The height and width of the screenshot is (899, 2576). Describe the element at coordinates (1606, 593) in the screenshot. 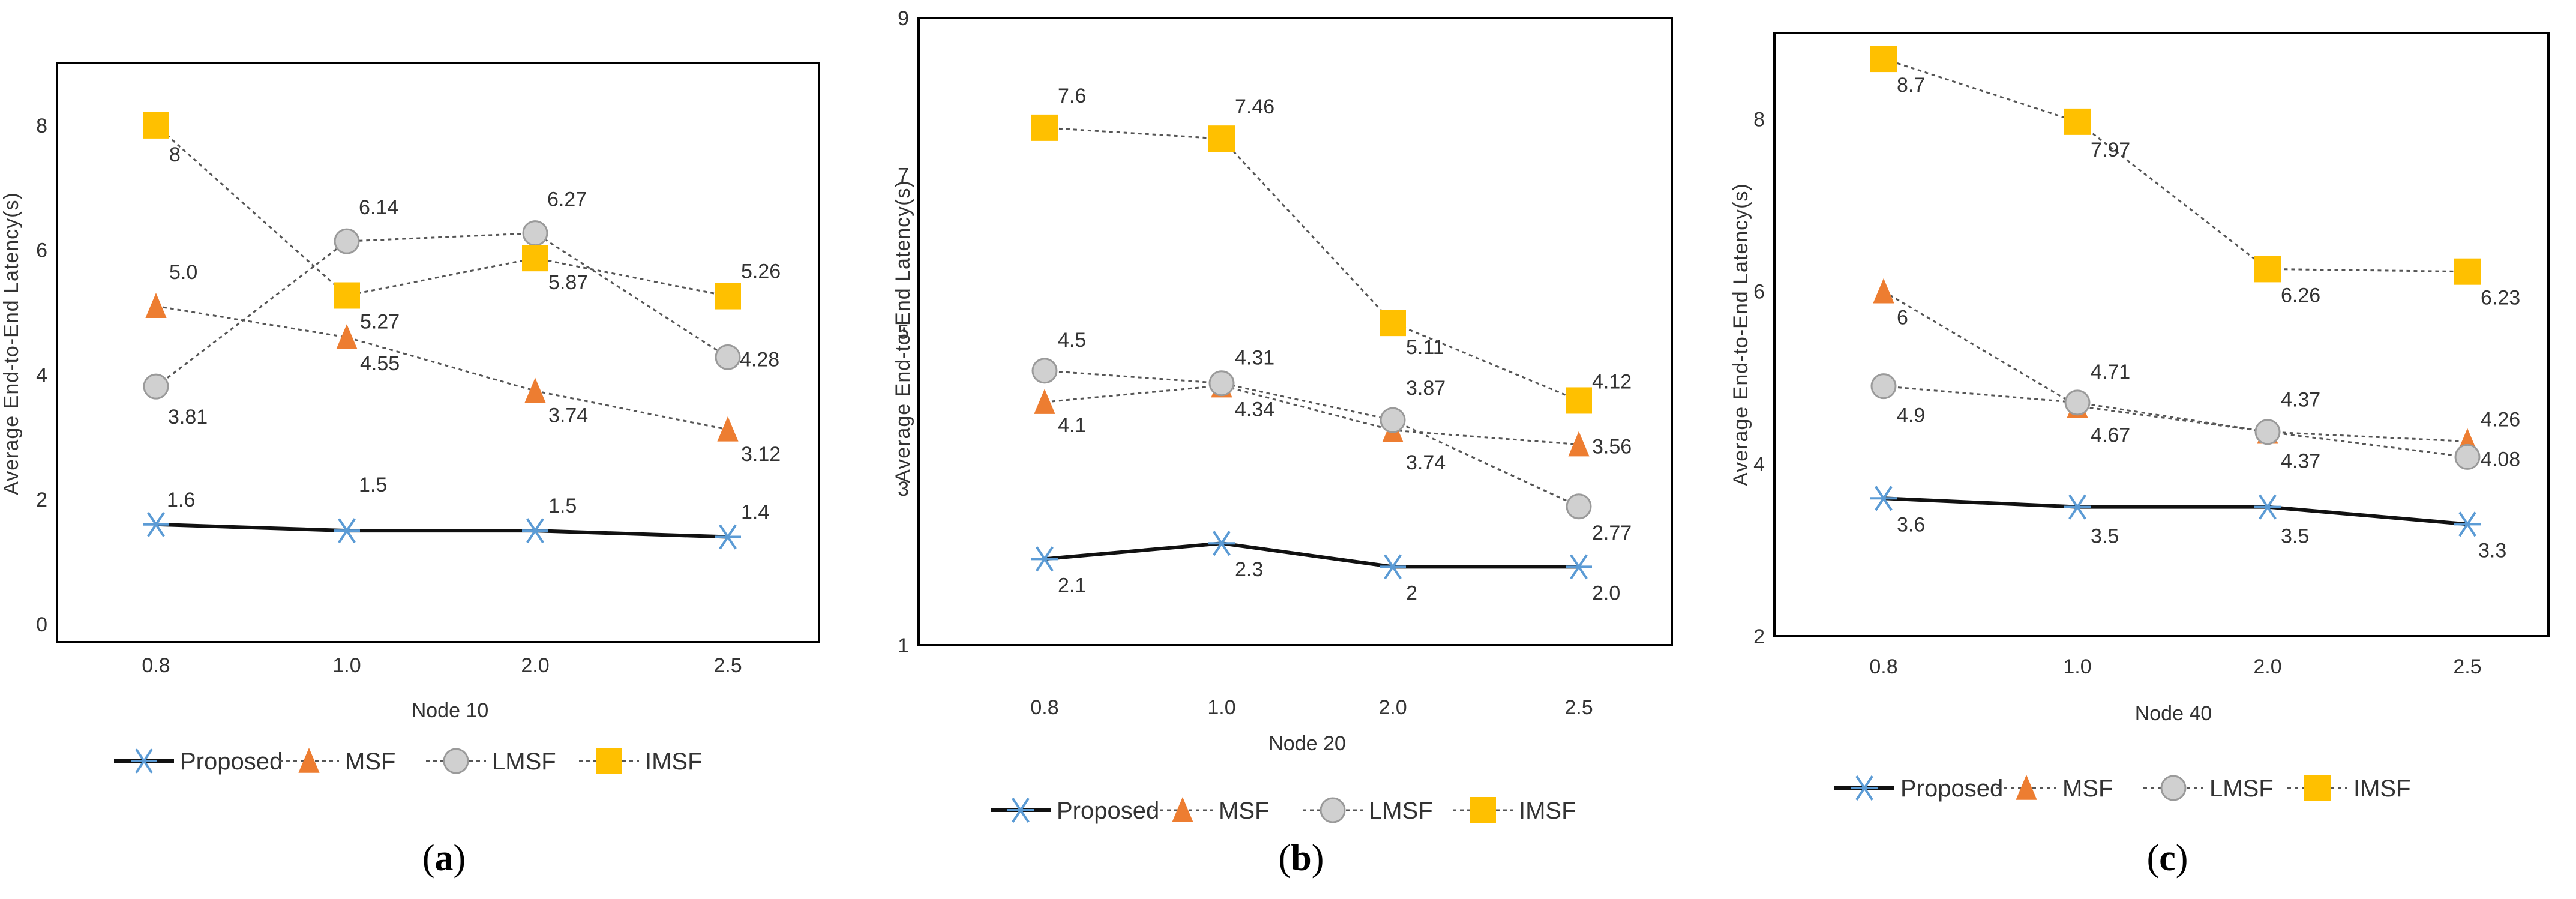

I see `data-label-proposed: 2.0` at that location.